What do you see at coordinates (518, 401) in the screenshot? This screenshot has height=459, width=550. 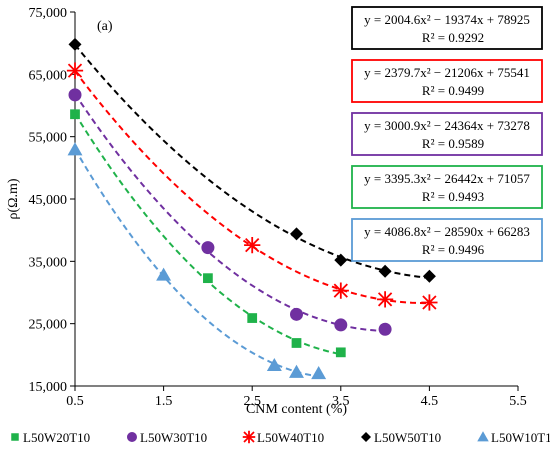 I see `x-tick-label: 5.5` at bounding box center [518, 401].